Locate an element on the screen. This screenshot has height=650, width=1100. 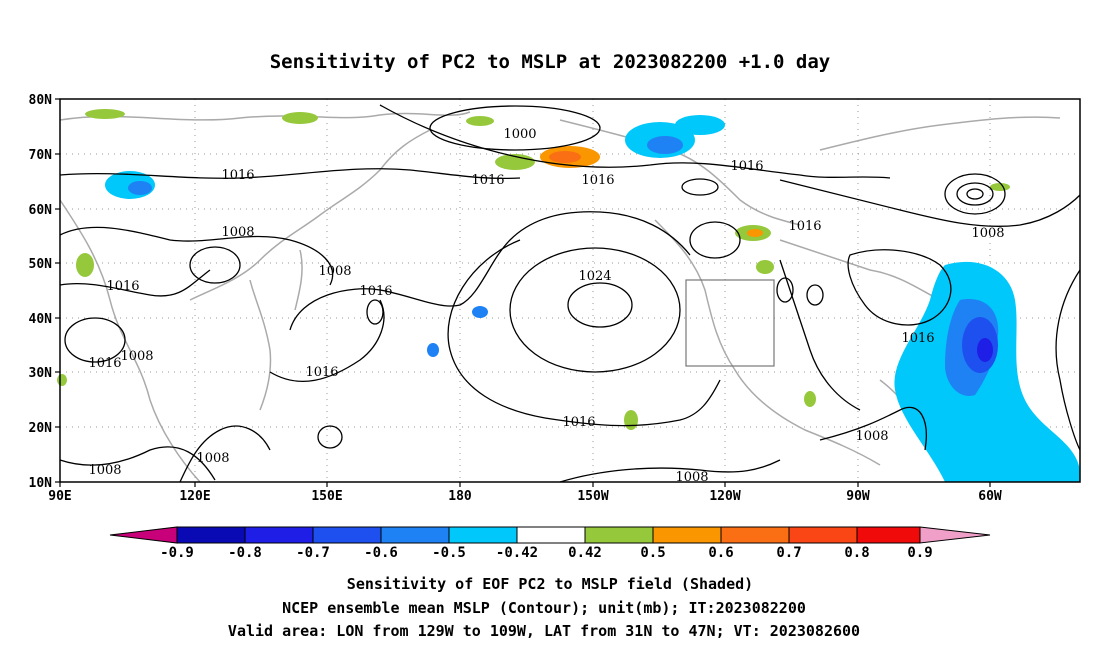
colorbar-label: 0.6 is located at coordinates (720, 553).